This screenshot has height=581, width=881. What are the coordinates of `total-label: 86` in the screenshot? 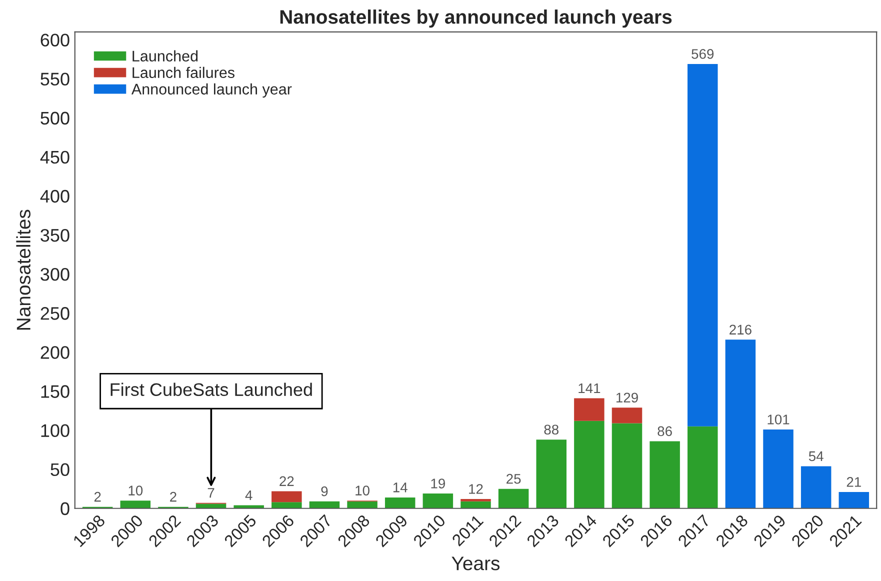 It's located at (665, 431).